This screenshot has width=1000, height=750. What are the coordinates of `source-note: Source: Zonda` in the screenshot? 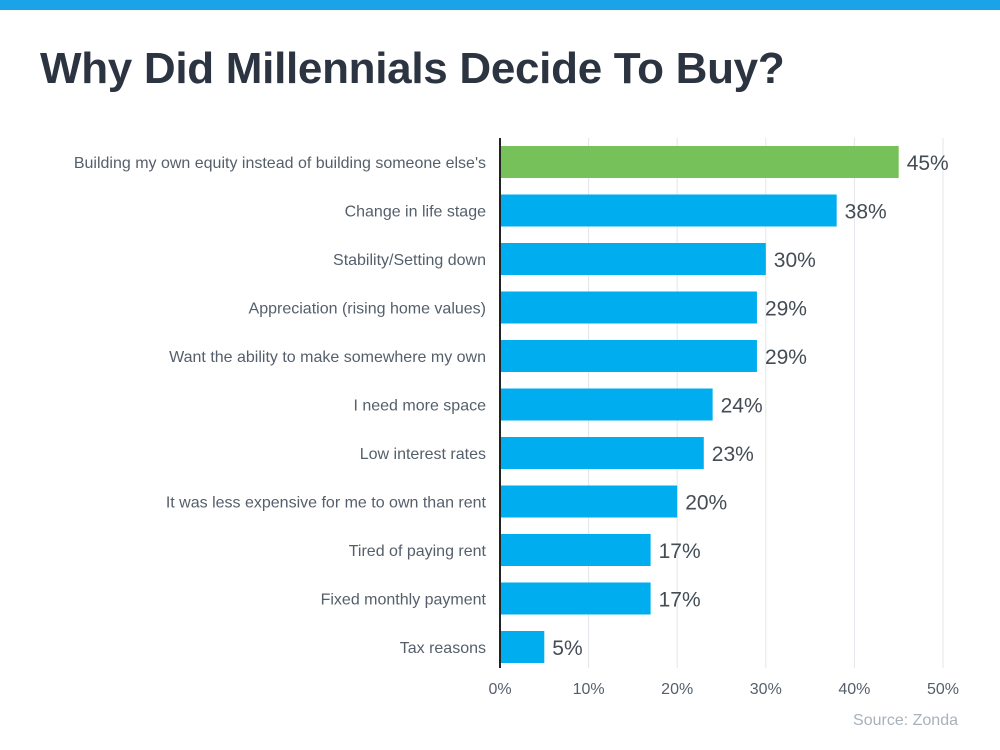 It's located at (905, 720).